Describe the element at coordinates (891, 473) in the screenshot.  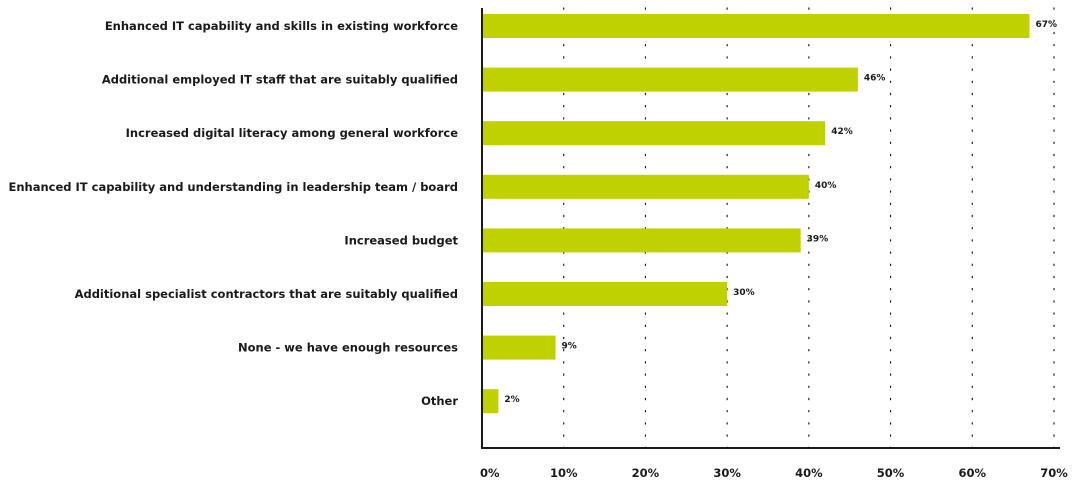
I see `x-tick-label: 50%` at that location.